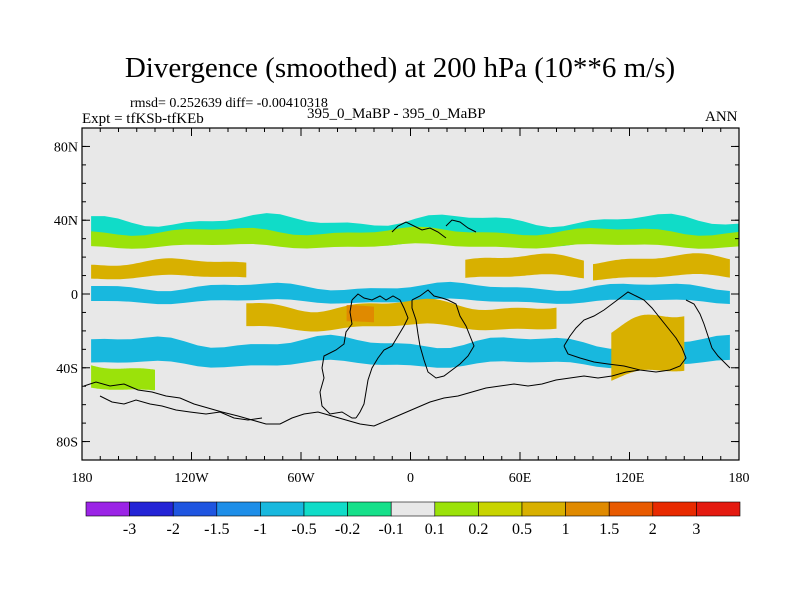  What do you see at coordinates (696, 529) in the screenshot?
I see `colorbar-label: 3` at bounding box center [696, 529].